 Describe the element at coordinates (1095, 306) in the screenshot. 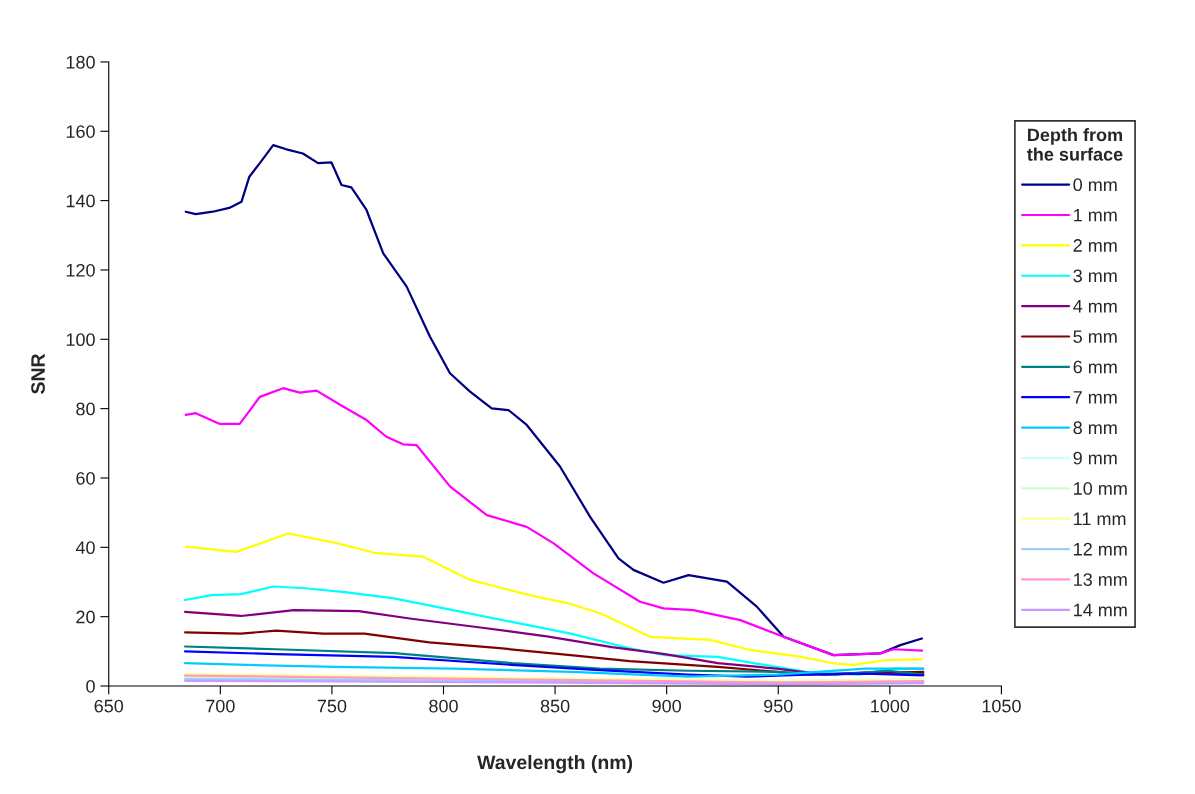

I see `legend-label: 4 mm` at that location.